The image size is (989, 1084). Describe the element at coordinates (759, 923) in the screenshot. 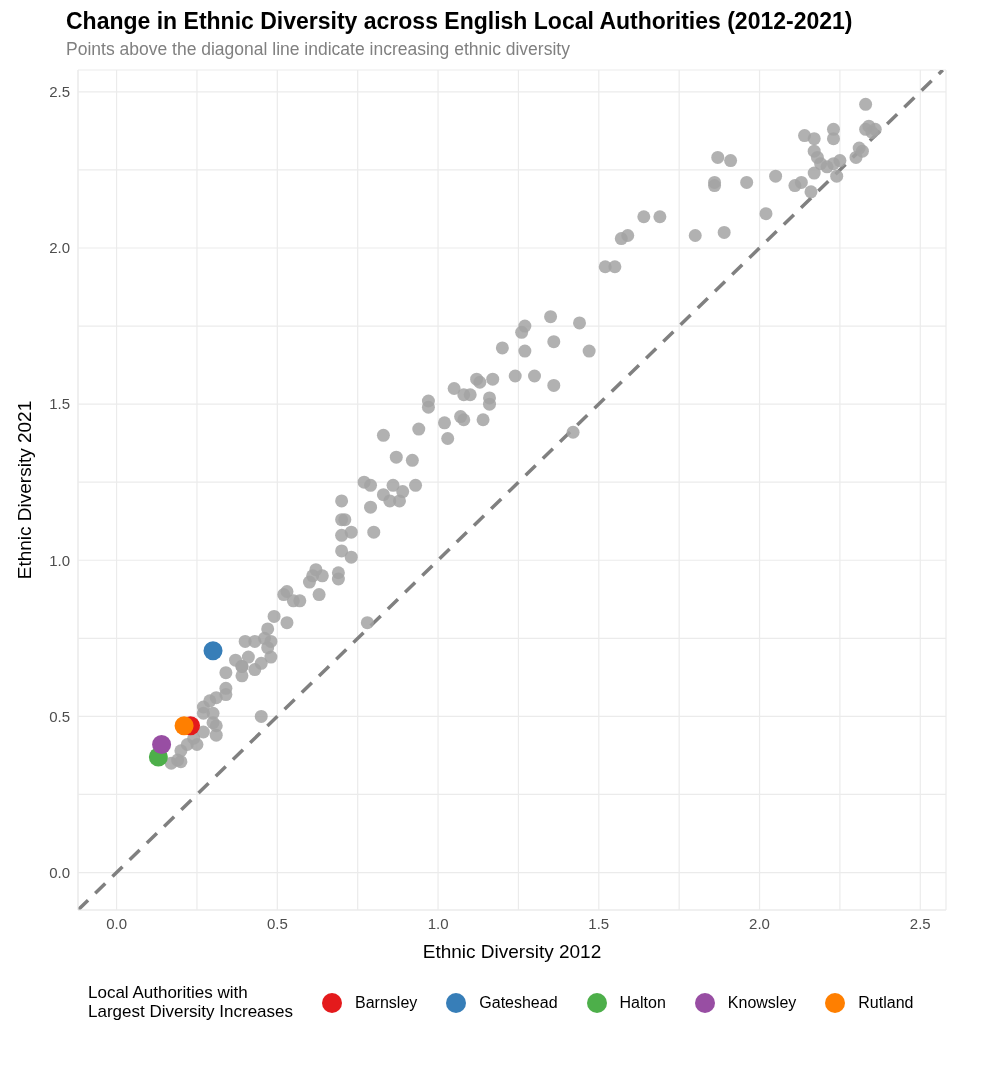

I see `x-tick-label: 2.0` at that location.